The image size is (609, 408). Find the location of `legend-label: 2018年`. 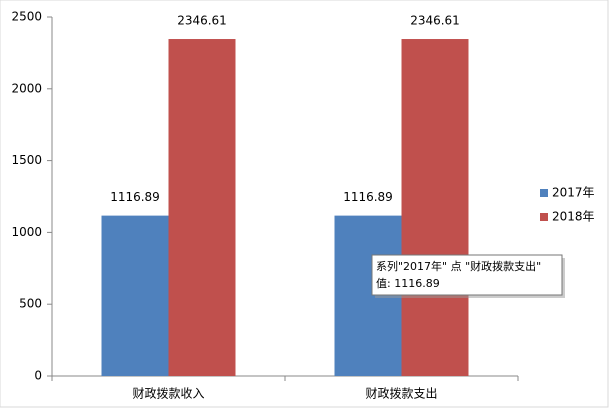

legend-label: 2018年 is located at coordinates (573, 217).